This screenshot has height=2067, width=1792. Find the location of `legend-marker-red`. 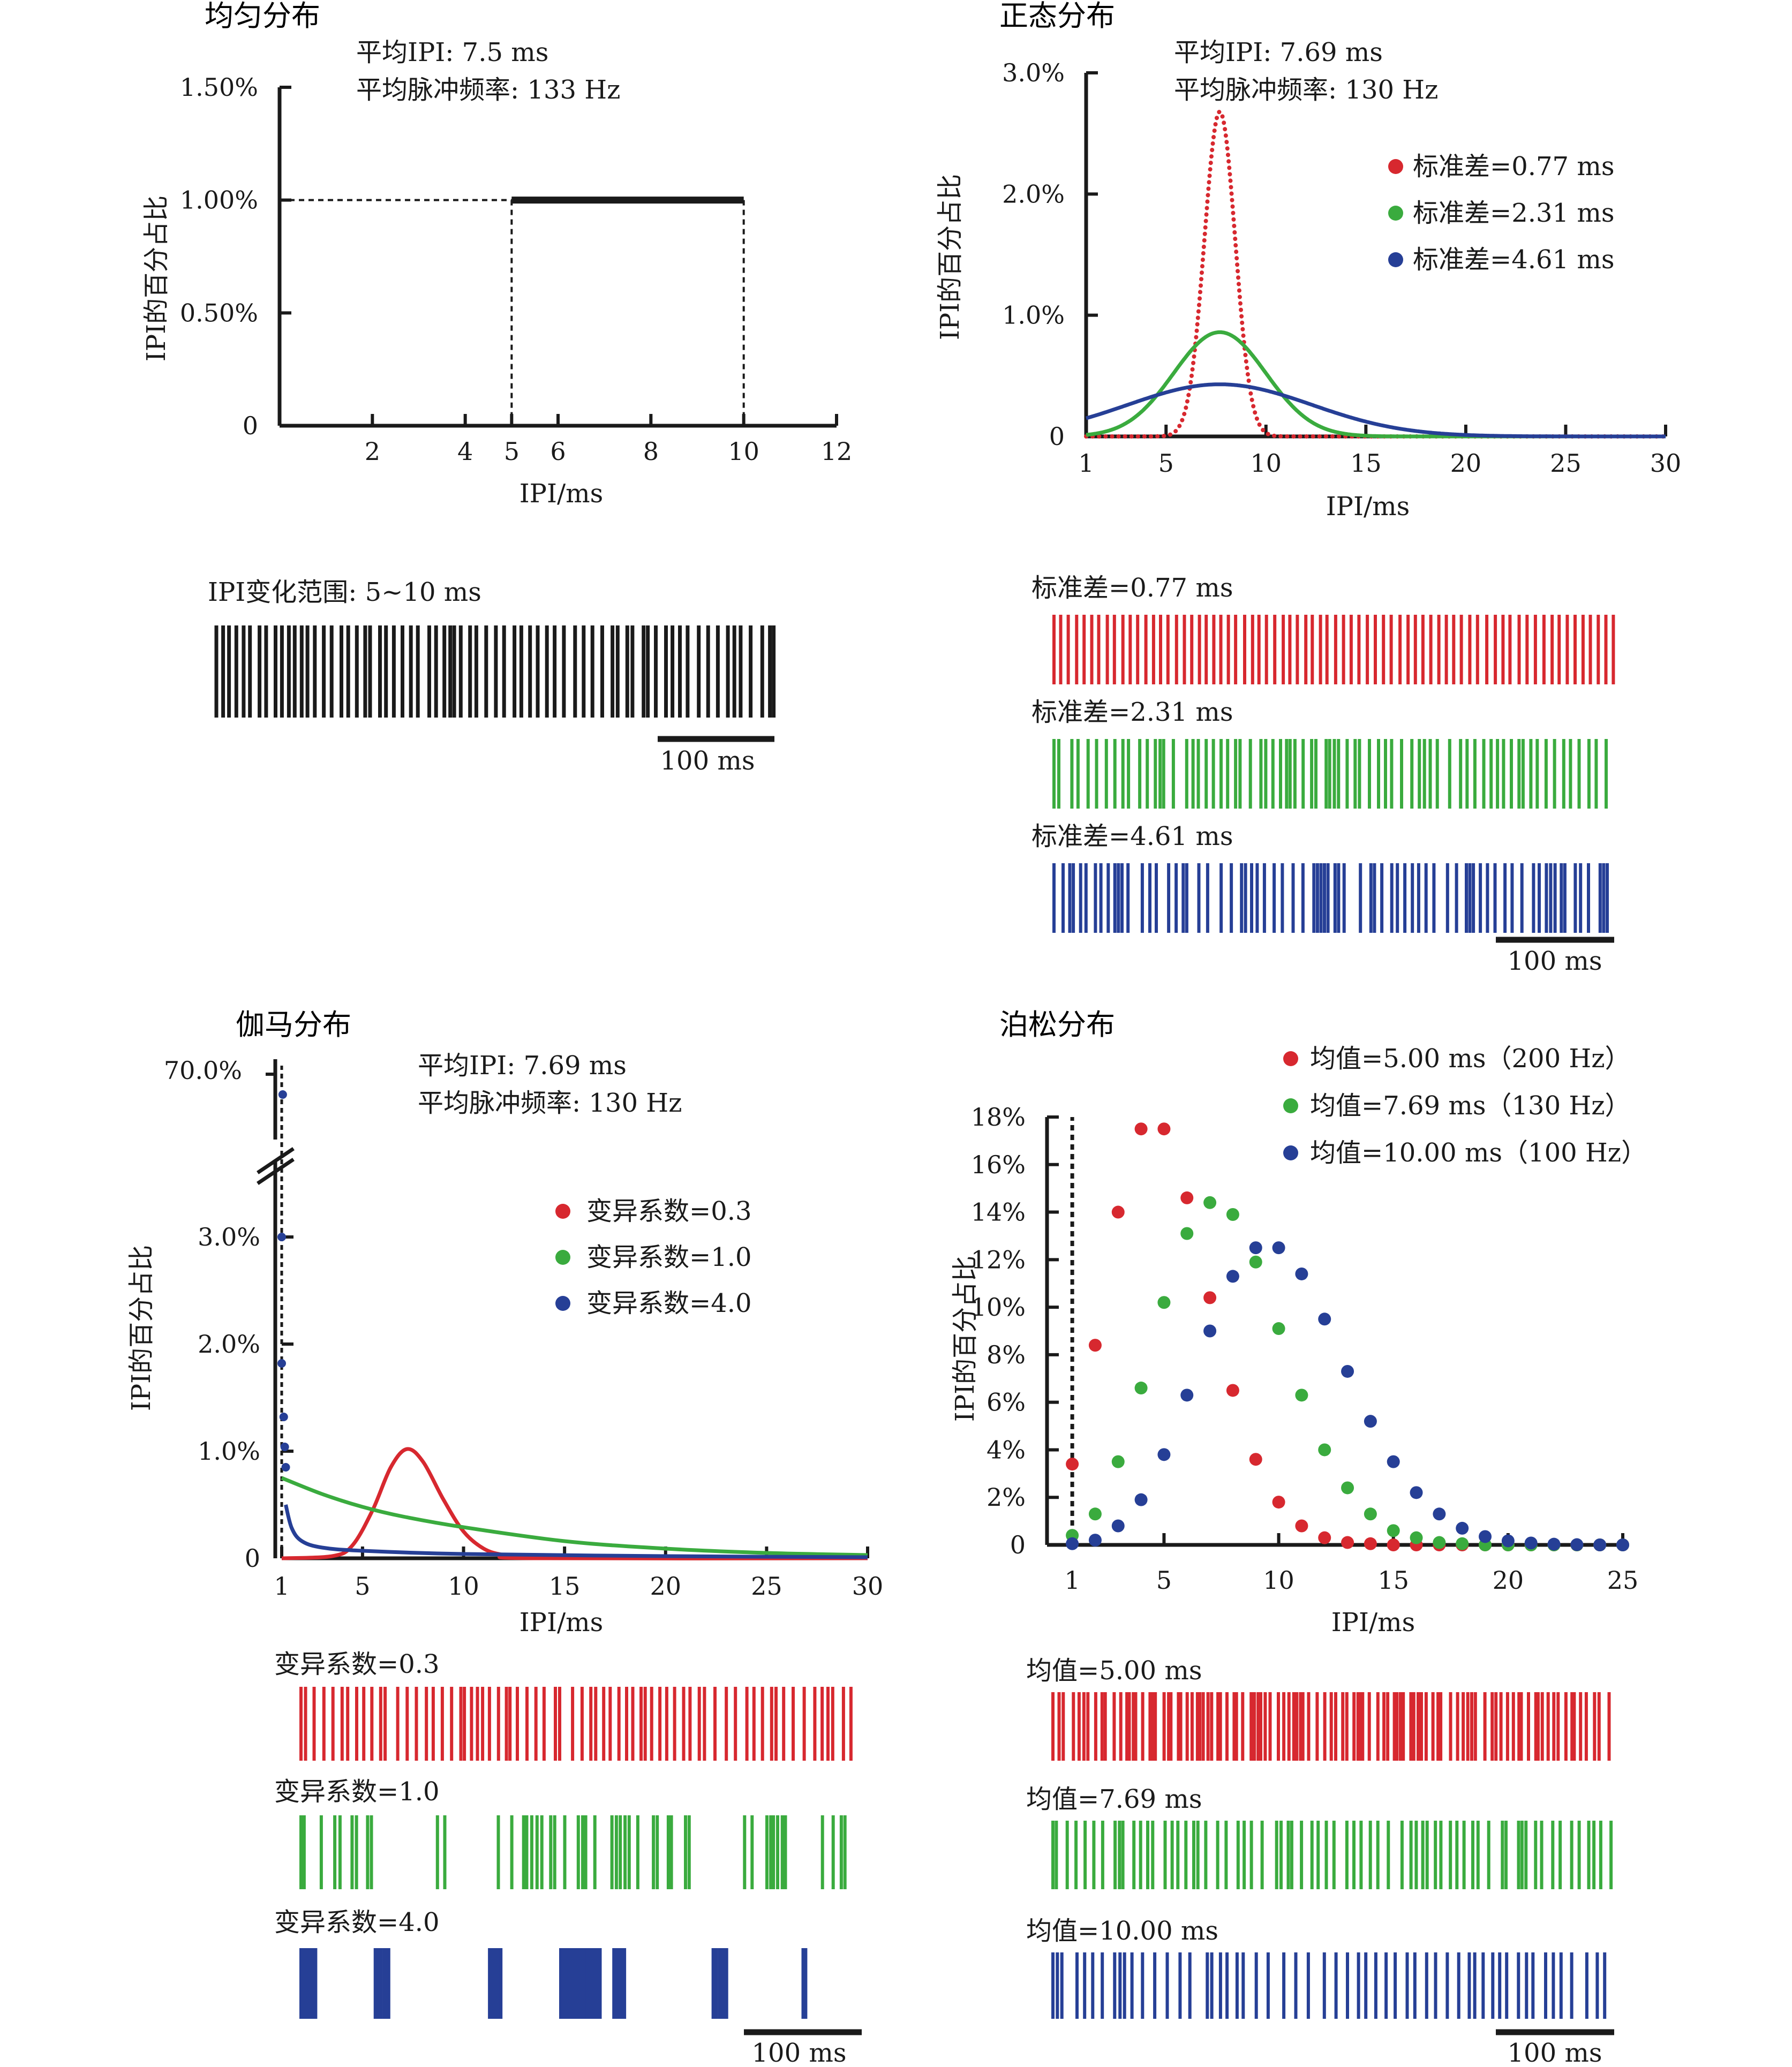

legend-marker-red is located at coordinates (1290, 1058).